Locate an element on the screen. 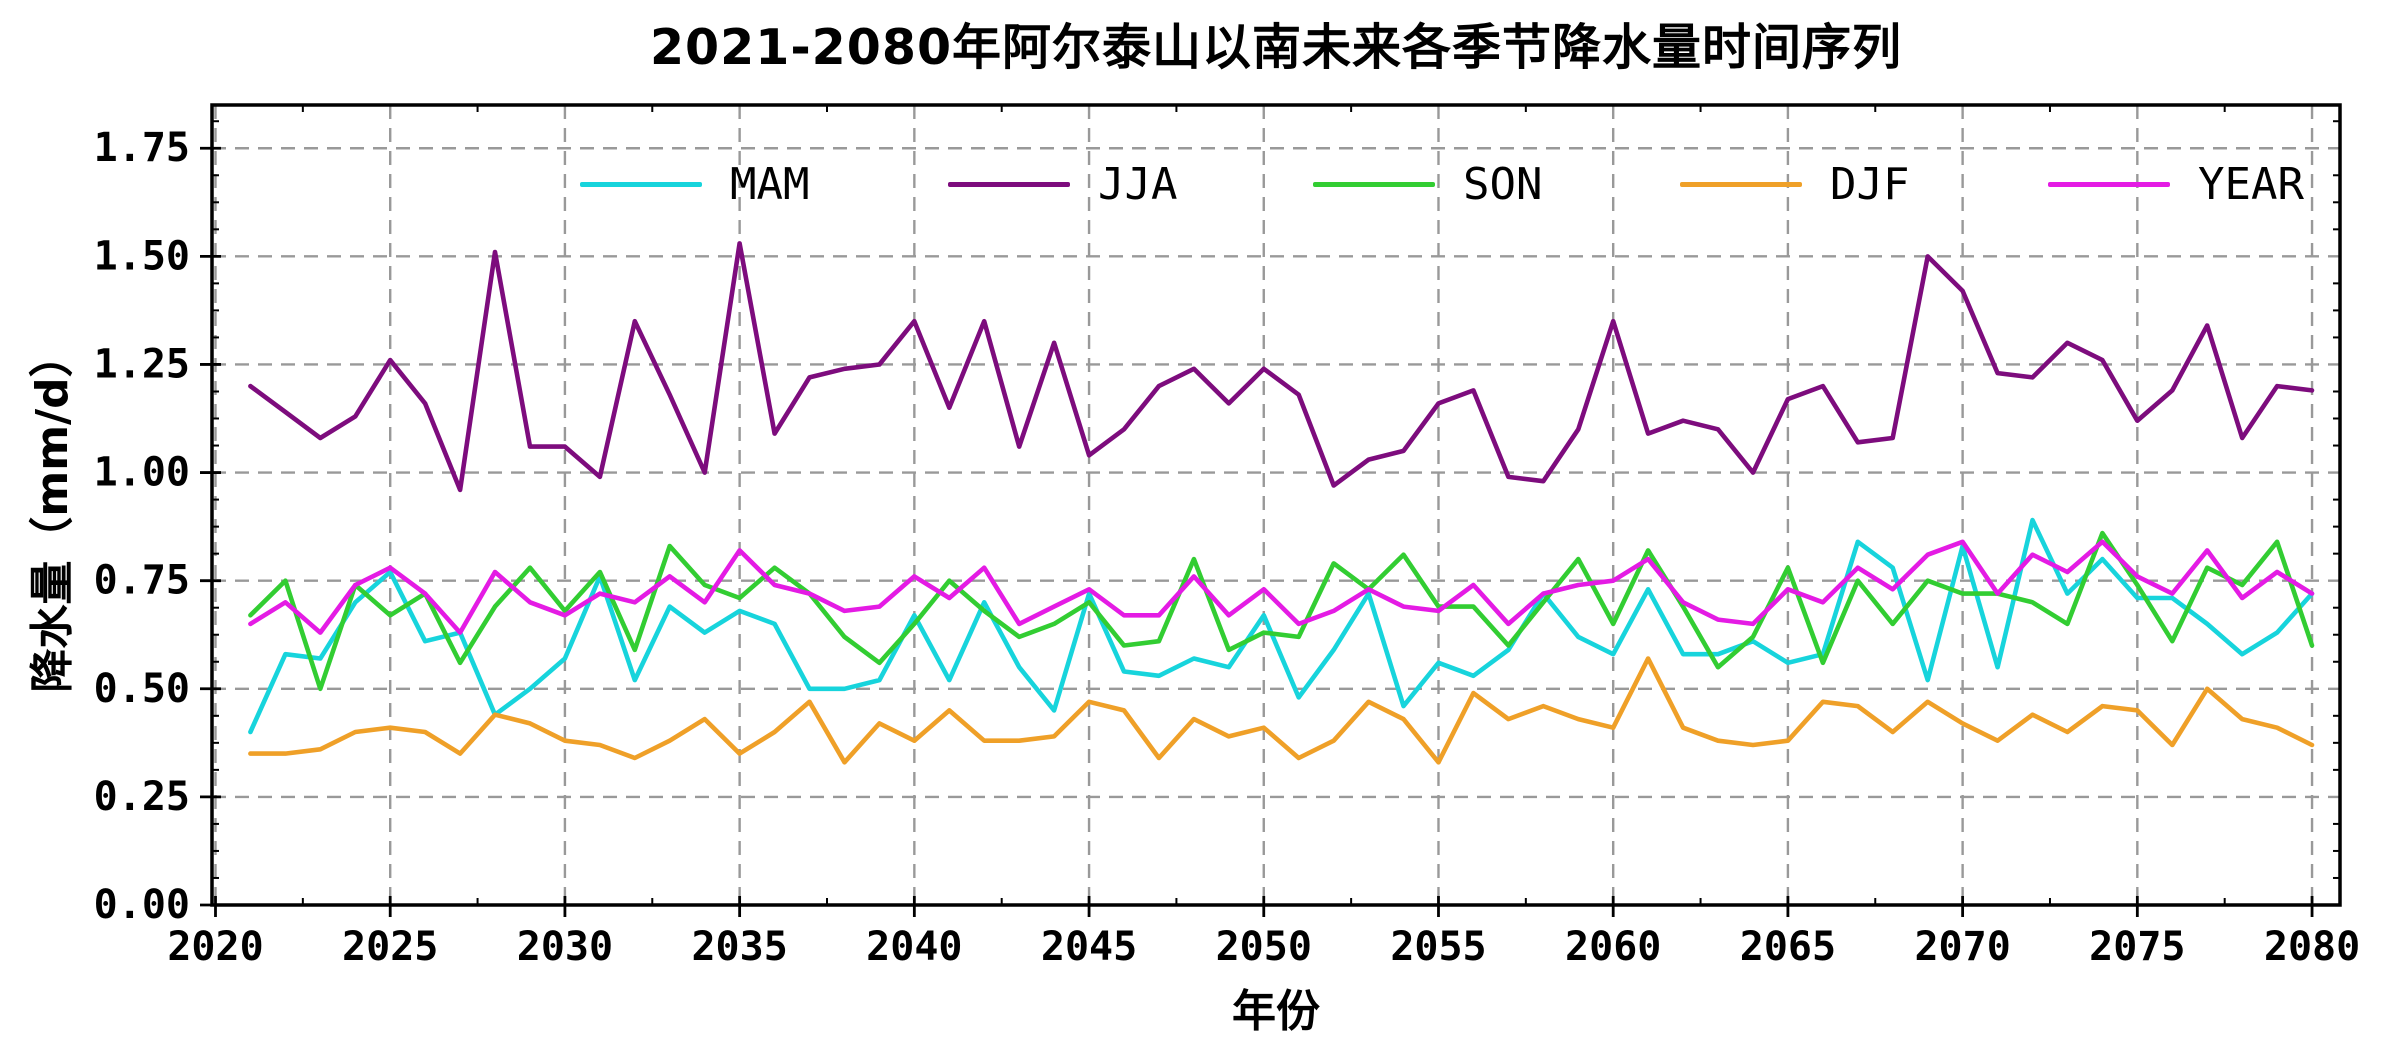  legend-swatch-SON is located at coordinates (1374, 184).